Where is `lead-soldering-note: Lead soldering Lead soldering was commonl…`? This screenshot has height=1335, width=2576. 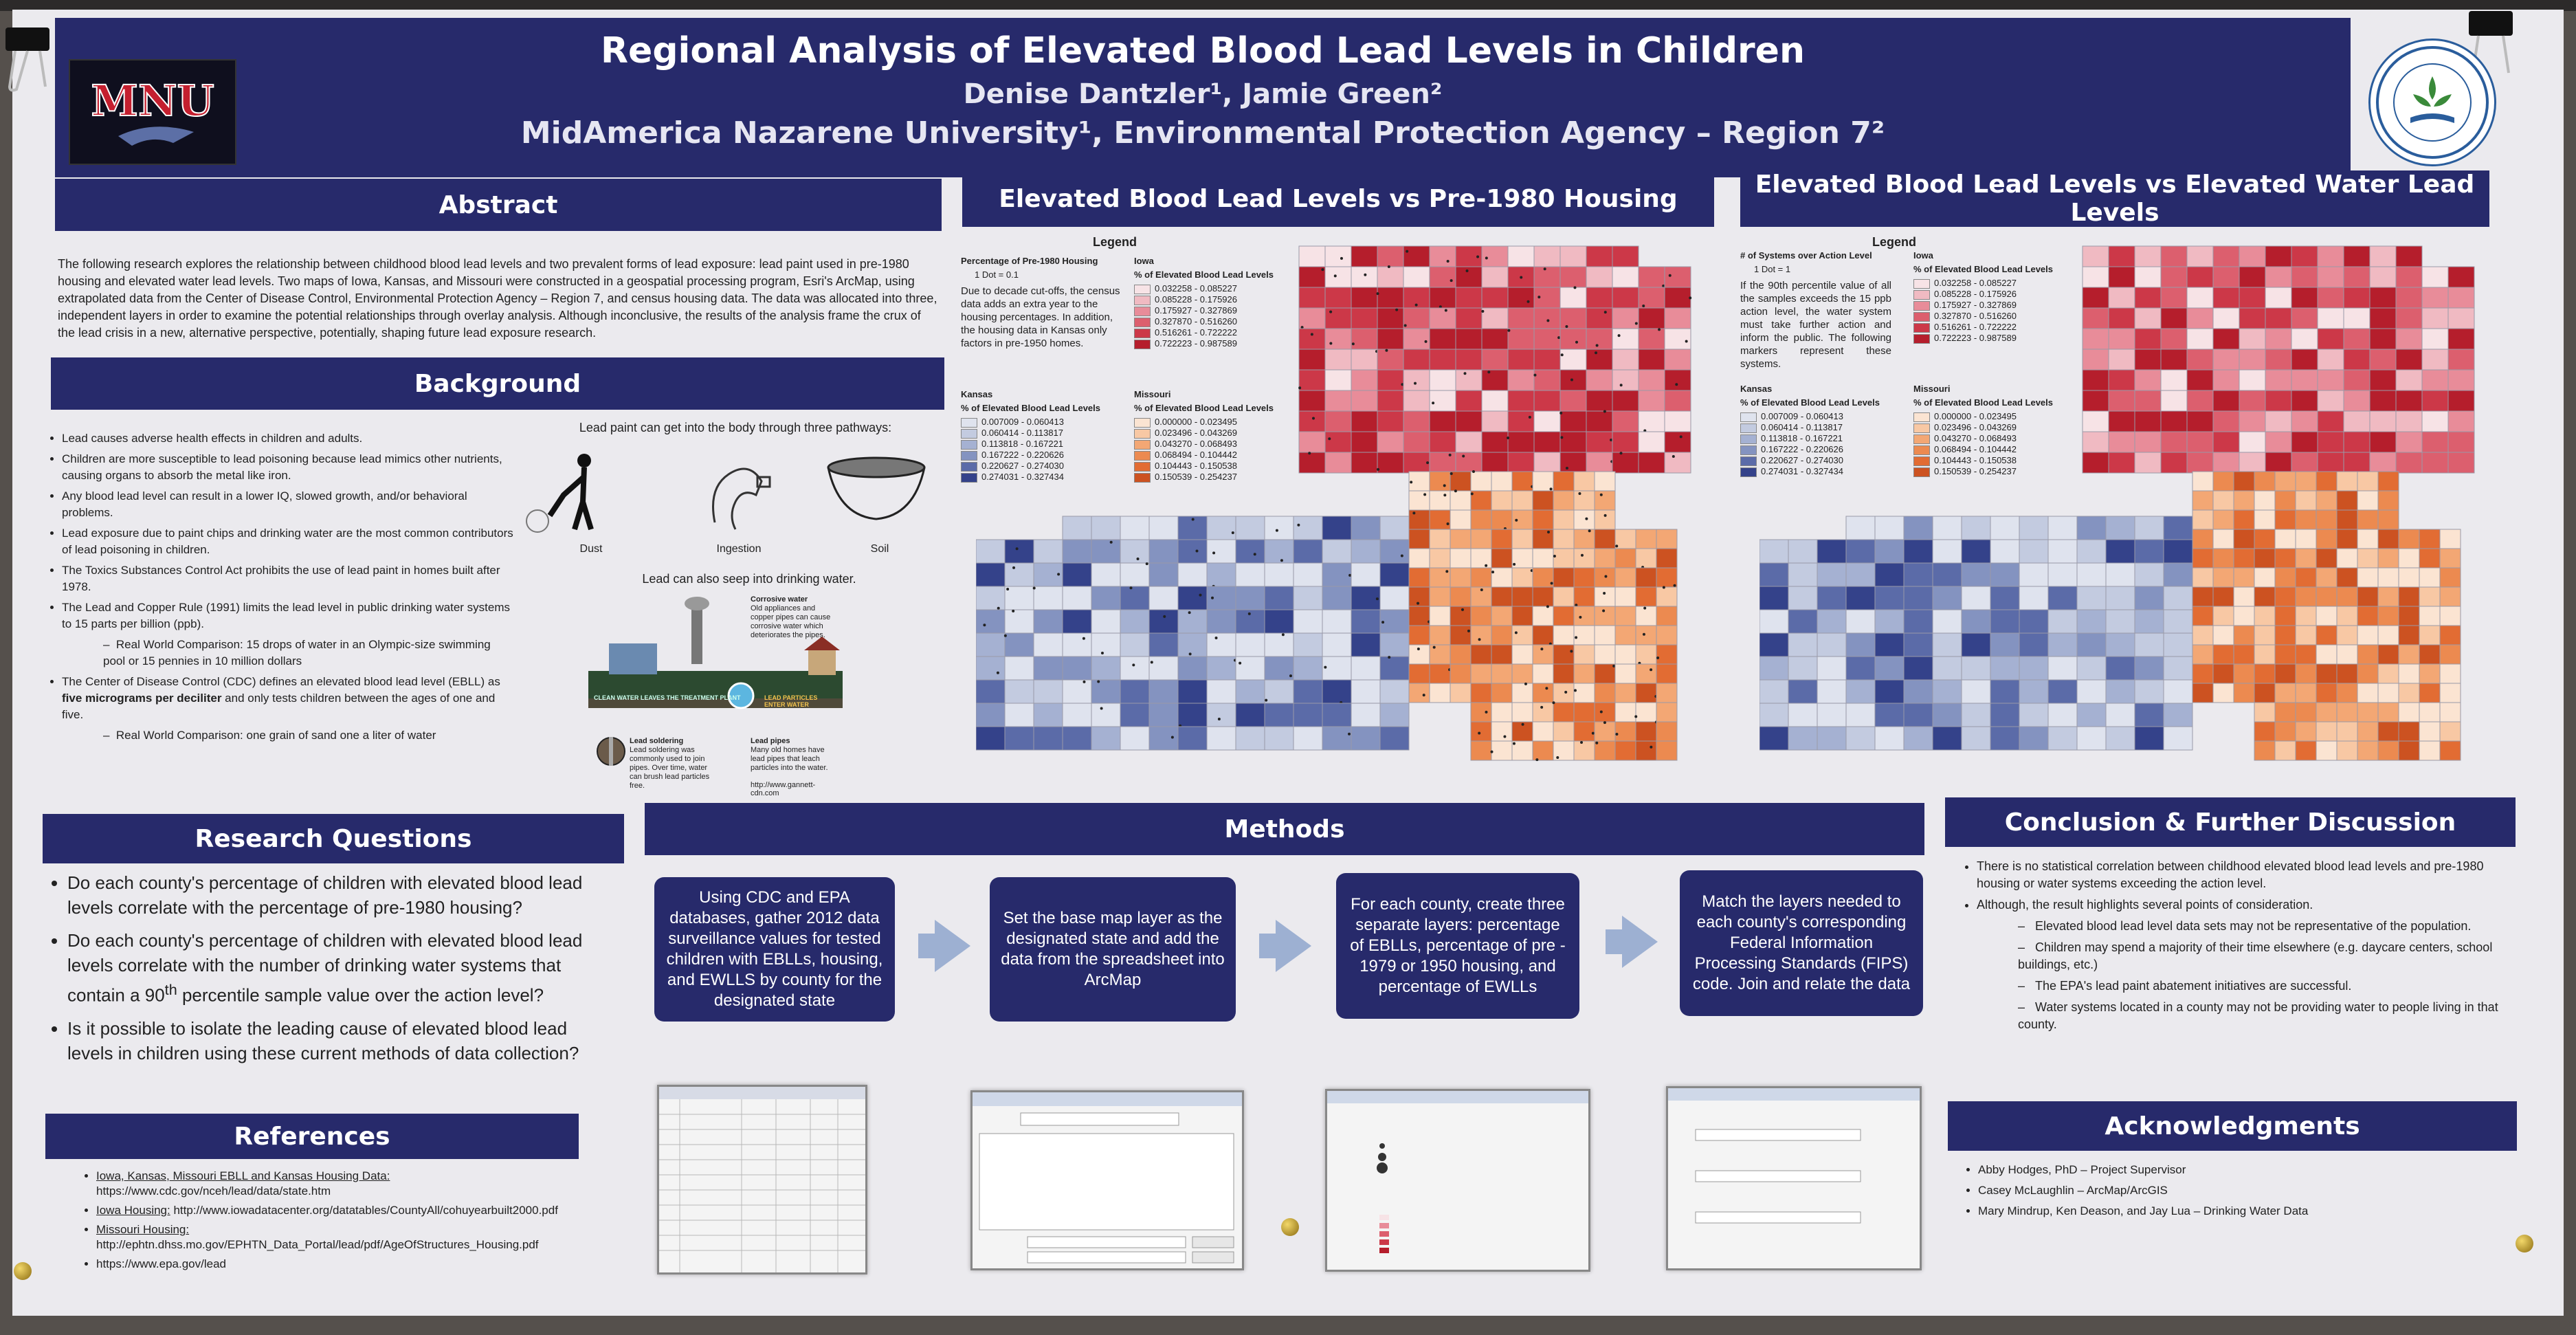 lead-soldering-note: Lead soldering Lead soldering was commonl… is located at coordinates (670, 763).